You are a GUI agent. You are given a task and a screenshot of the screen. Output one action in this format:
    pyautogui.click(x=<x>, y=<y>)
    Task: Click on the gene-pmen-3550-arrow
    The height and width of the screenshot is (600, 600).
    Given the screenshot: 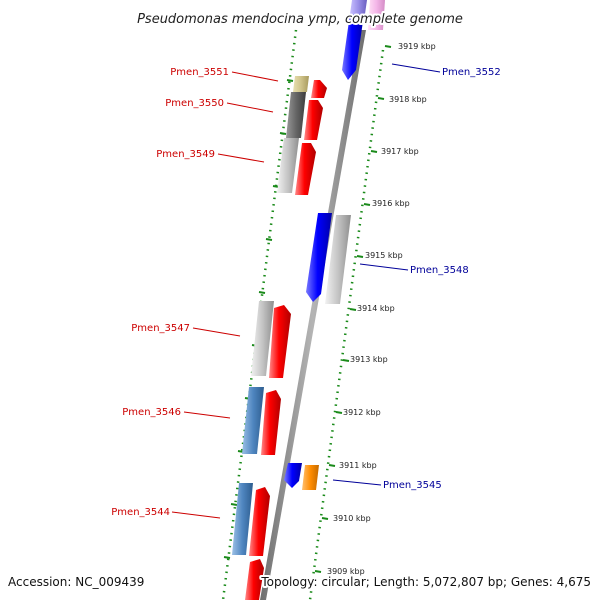 What is the action you would take?
    pyautogui.click(x=313, y=120)
    